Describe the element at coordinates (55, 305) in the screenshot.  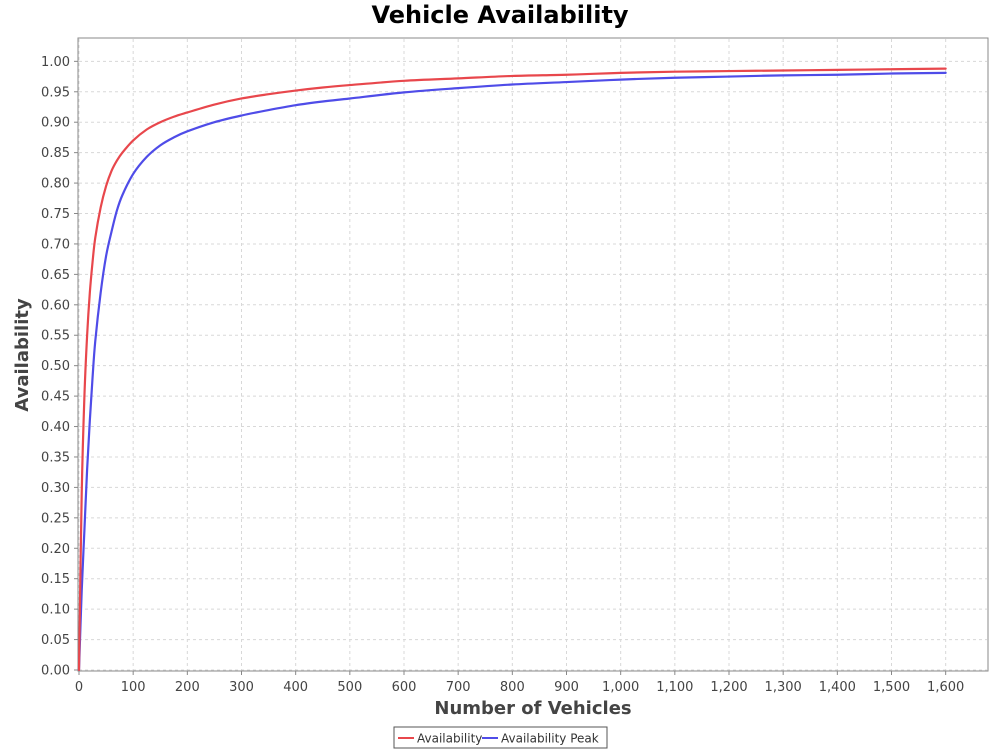
I see `y-tick-label: 0.60` at that location.